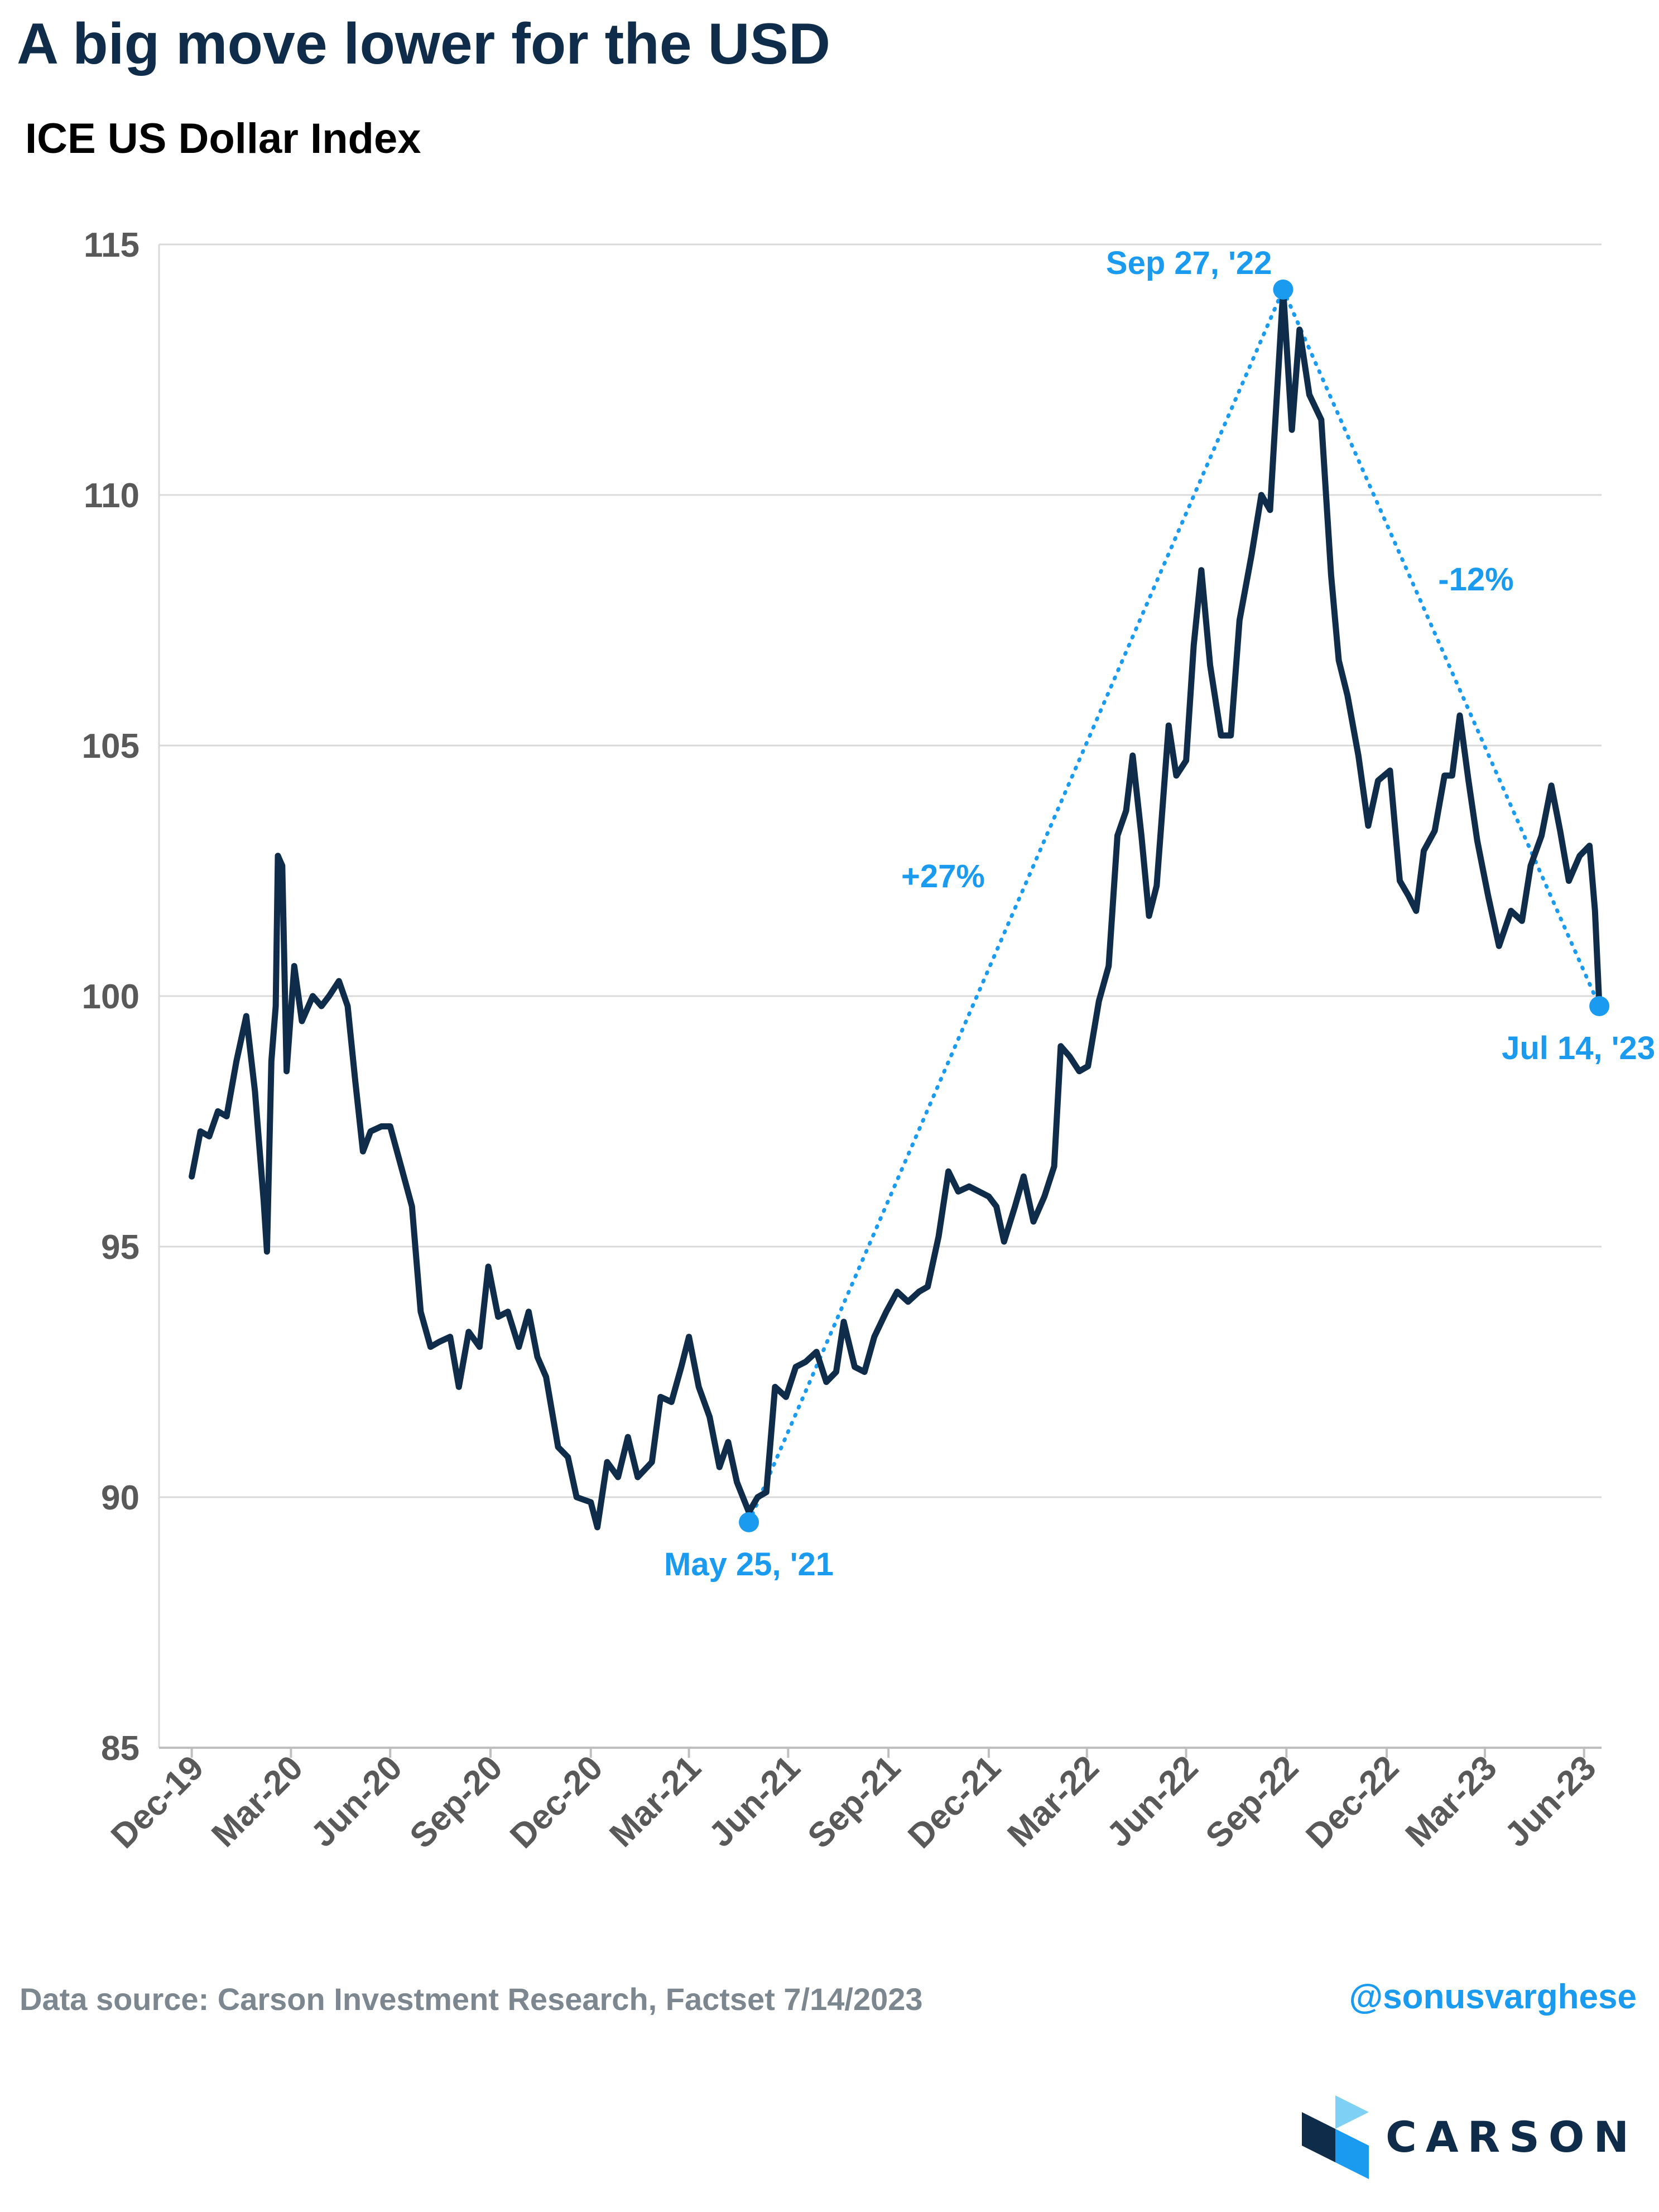  I want to click on trend-label: -12%, so click(1475, 579).